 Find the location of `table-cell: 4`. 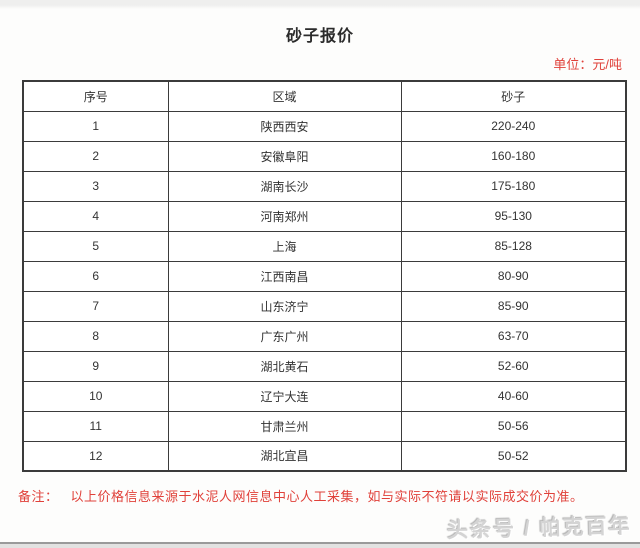

table-cell: 4 is located at coordinates (95, 216).